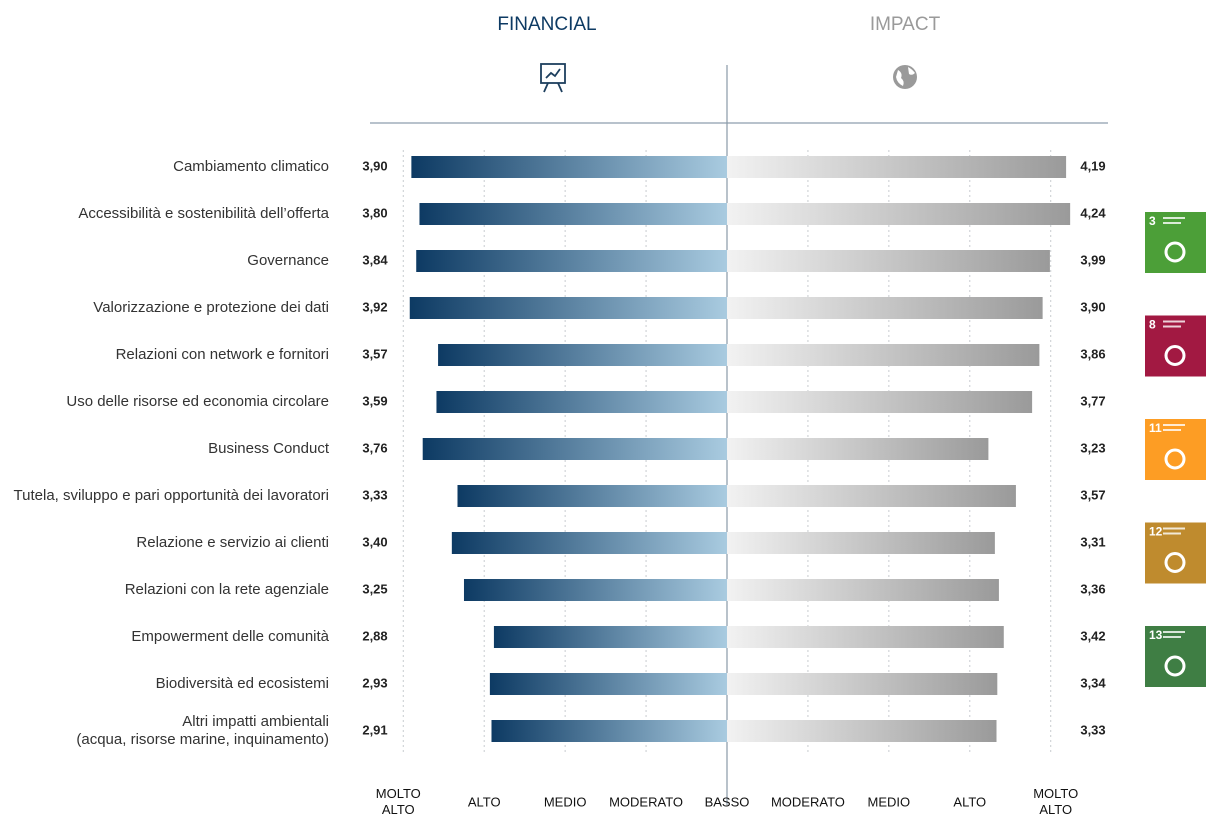  Describe the element at coordinates (1092, 400) in the screenshot. I see `value-label: 3,77` at that location.